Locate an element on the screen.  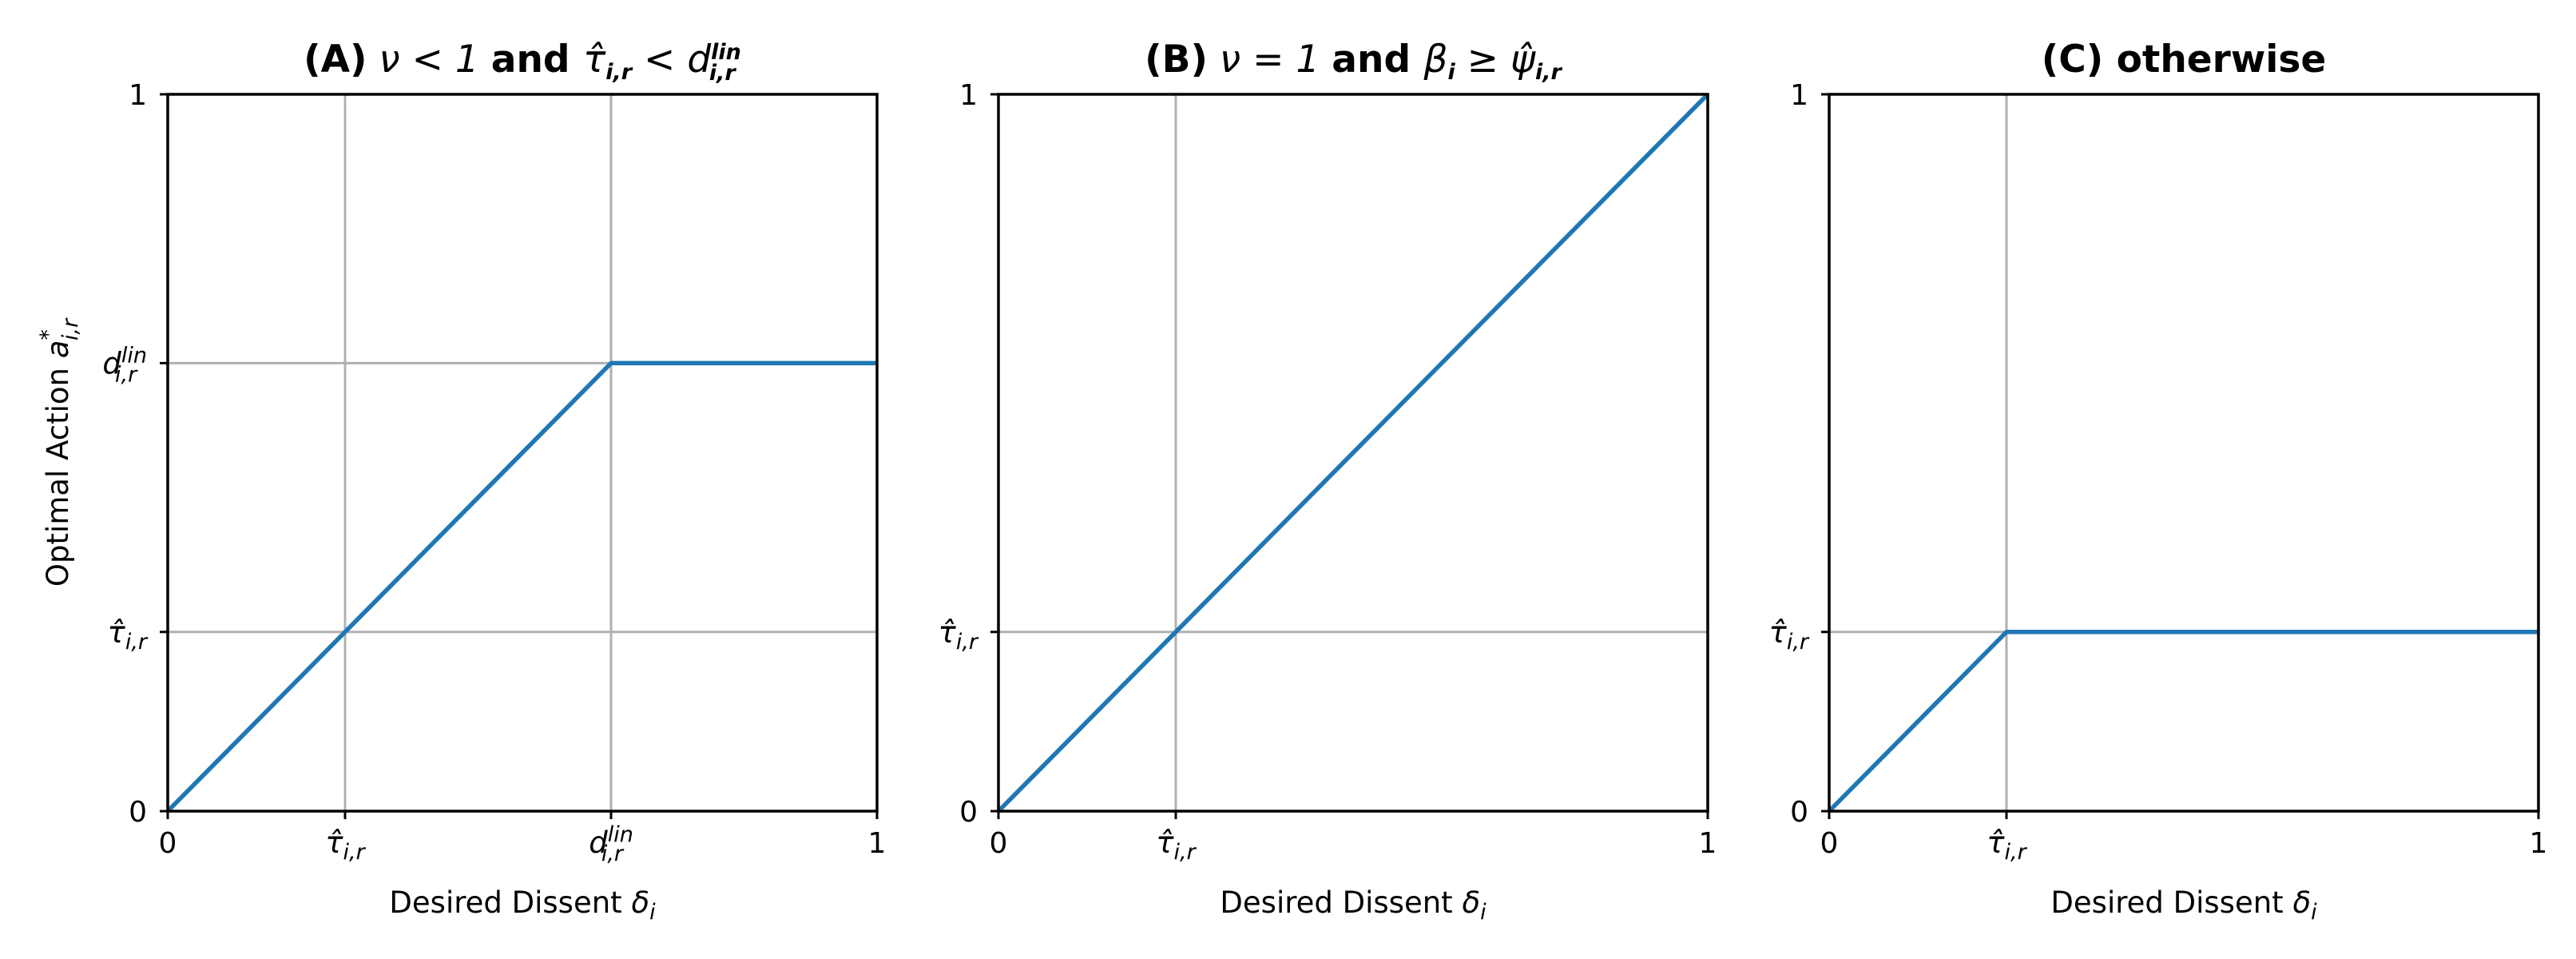
y-tick-label-2: dlin i,r is located at coordinates (124, 365).